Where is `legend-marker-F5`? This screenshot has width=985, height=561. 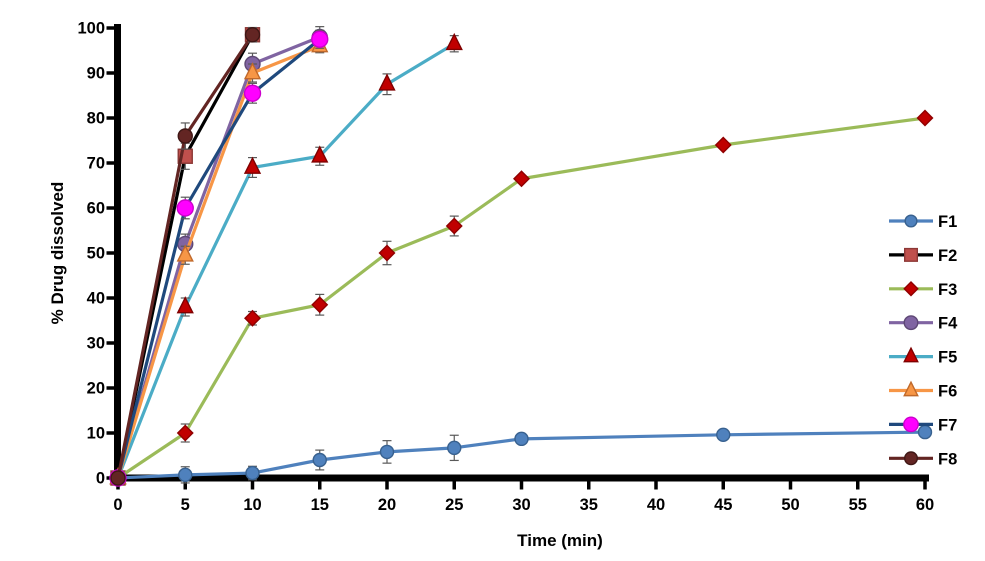
legend-marker-F5 is located at coordinates (911, 354).